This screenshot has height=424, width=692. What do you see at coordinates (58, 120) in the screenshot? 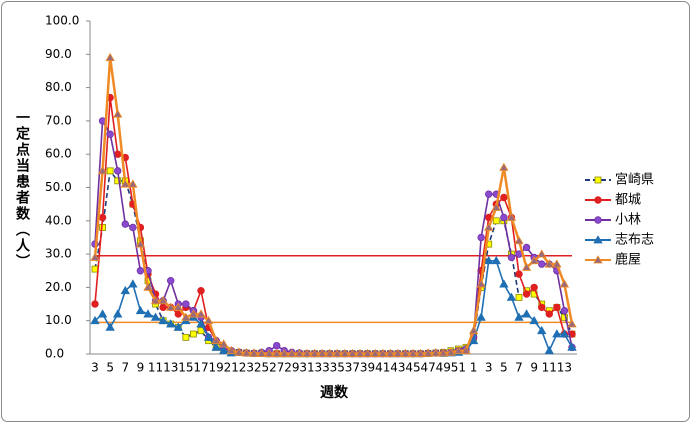
I see `y-tick-label: 70.0` at bounding box center [58, 120].